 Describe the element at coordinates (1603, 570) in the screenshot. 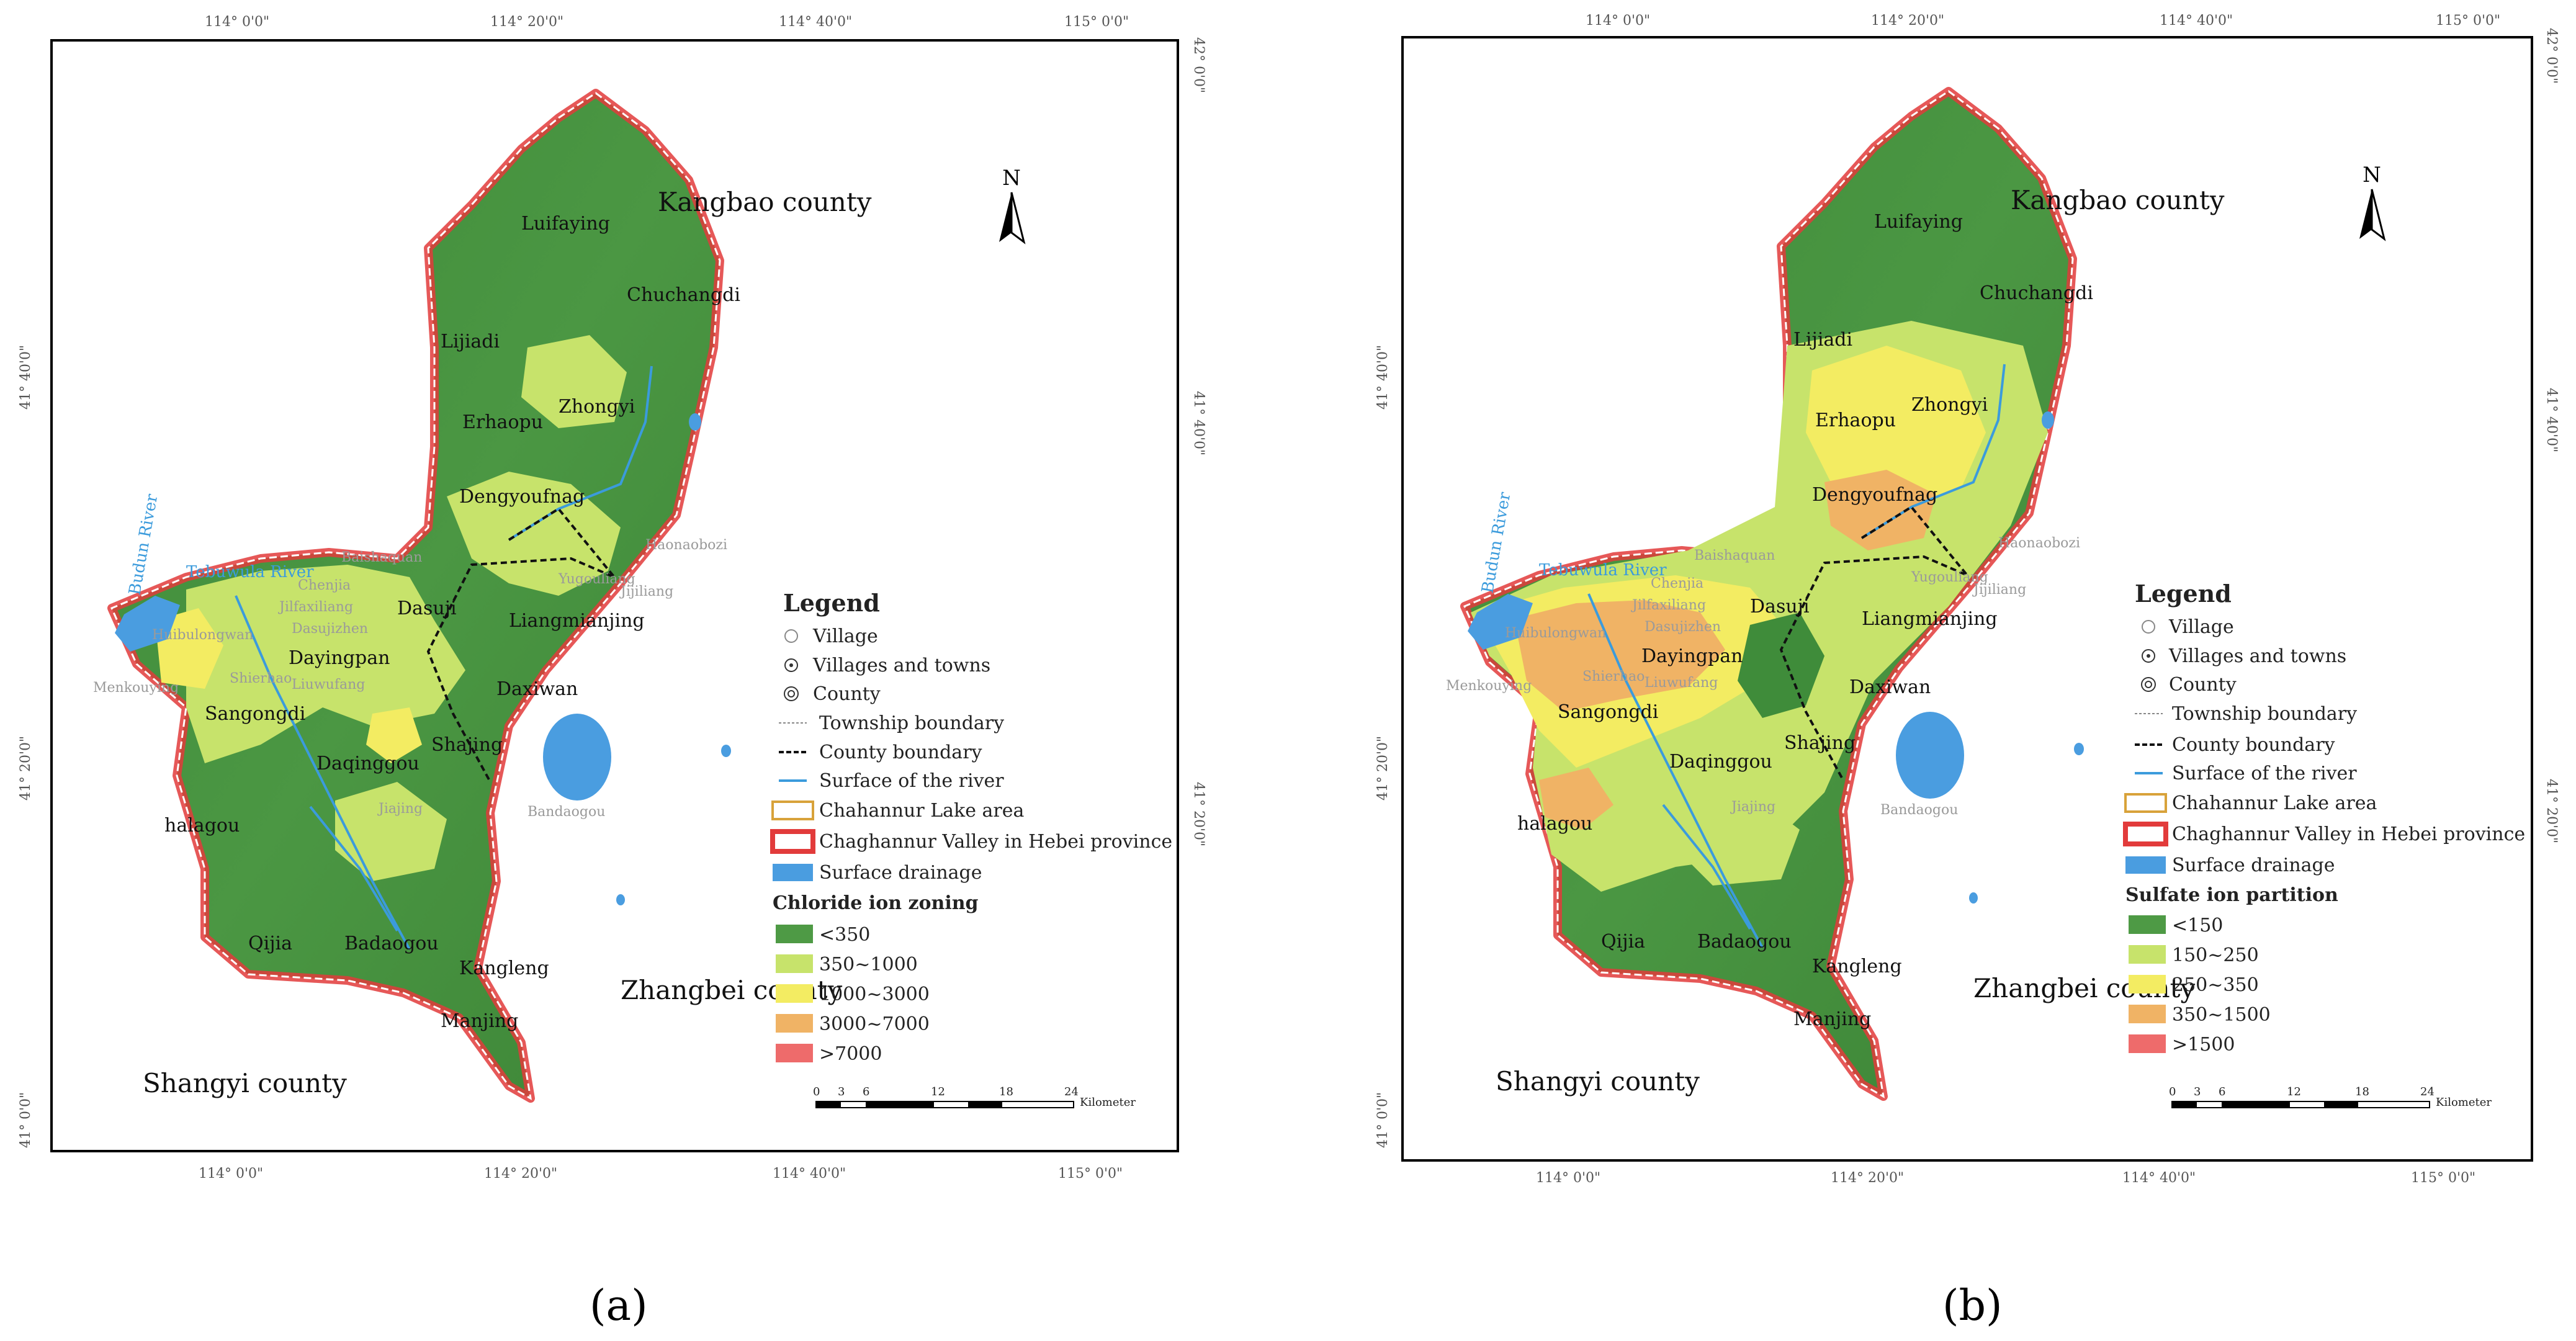

I see `river-label: Tebuwula River` at that location.